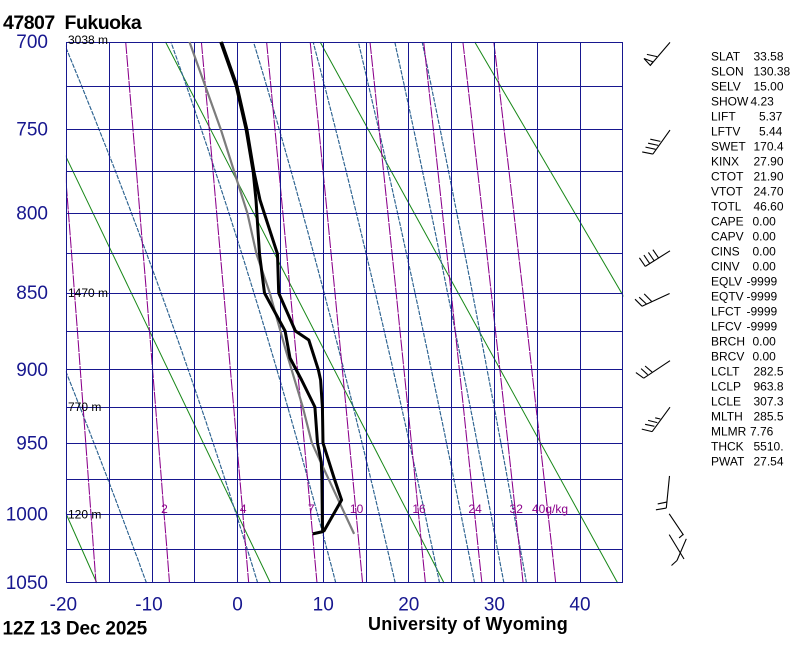 This screenshot has height=645, width=800. I want to click on svg-text: EQLV, so click(726, 281).